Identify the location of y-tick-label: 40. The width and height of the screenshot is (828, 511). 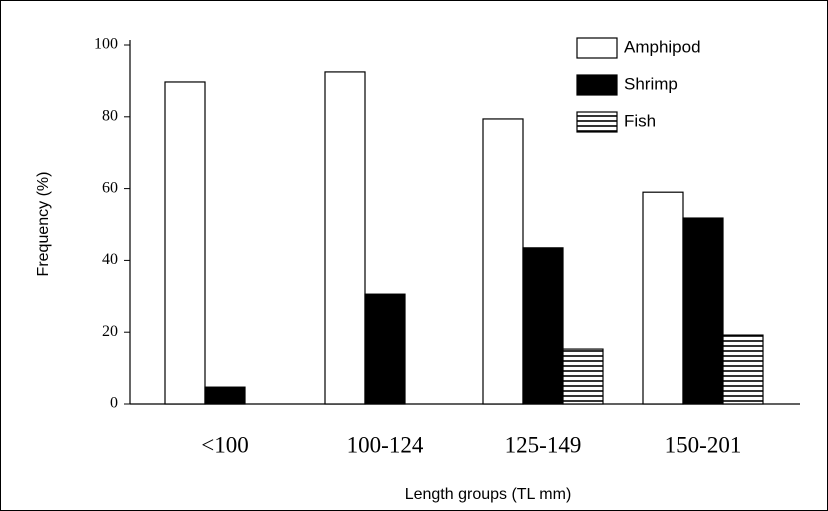
(110, 259).